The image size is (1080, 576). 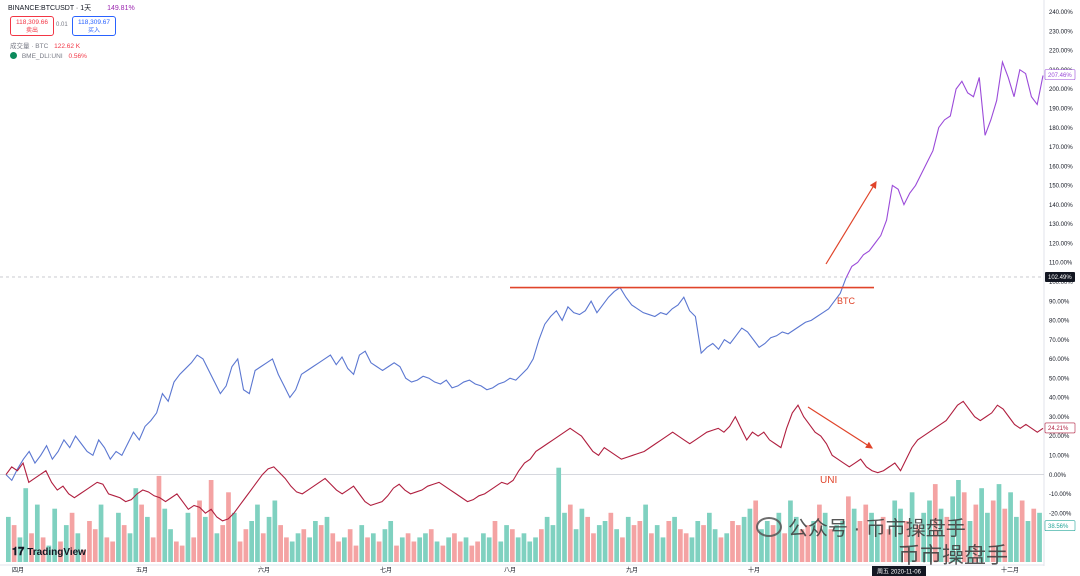 What do you see at coordinates (13, 55) in the screenshot?
I see `uni-symbol-icon` at bounding box center [13, 55].